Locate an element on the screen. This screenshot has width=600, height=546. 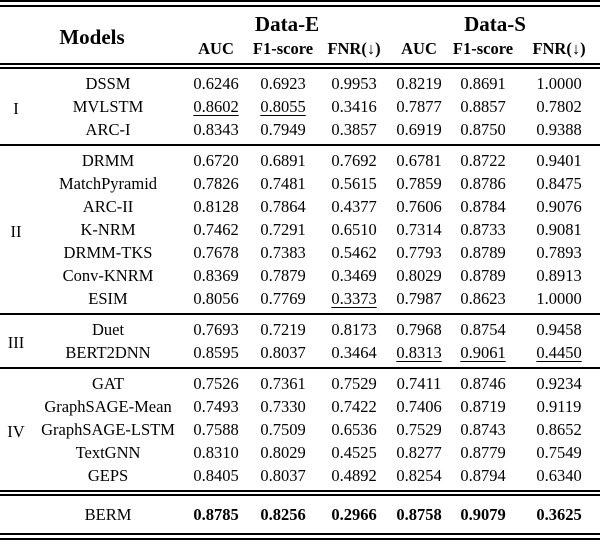
metric-value: 0.9234 is located at coordinates (559, 381).